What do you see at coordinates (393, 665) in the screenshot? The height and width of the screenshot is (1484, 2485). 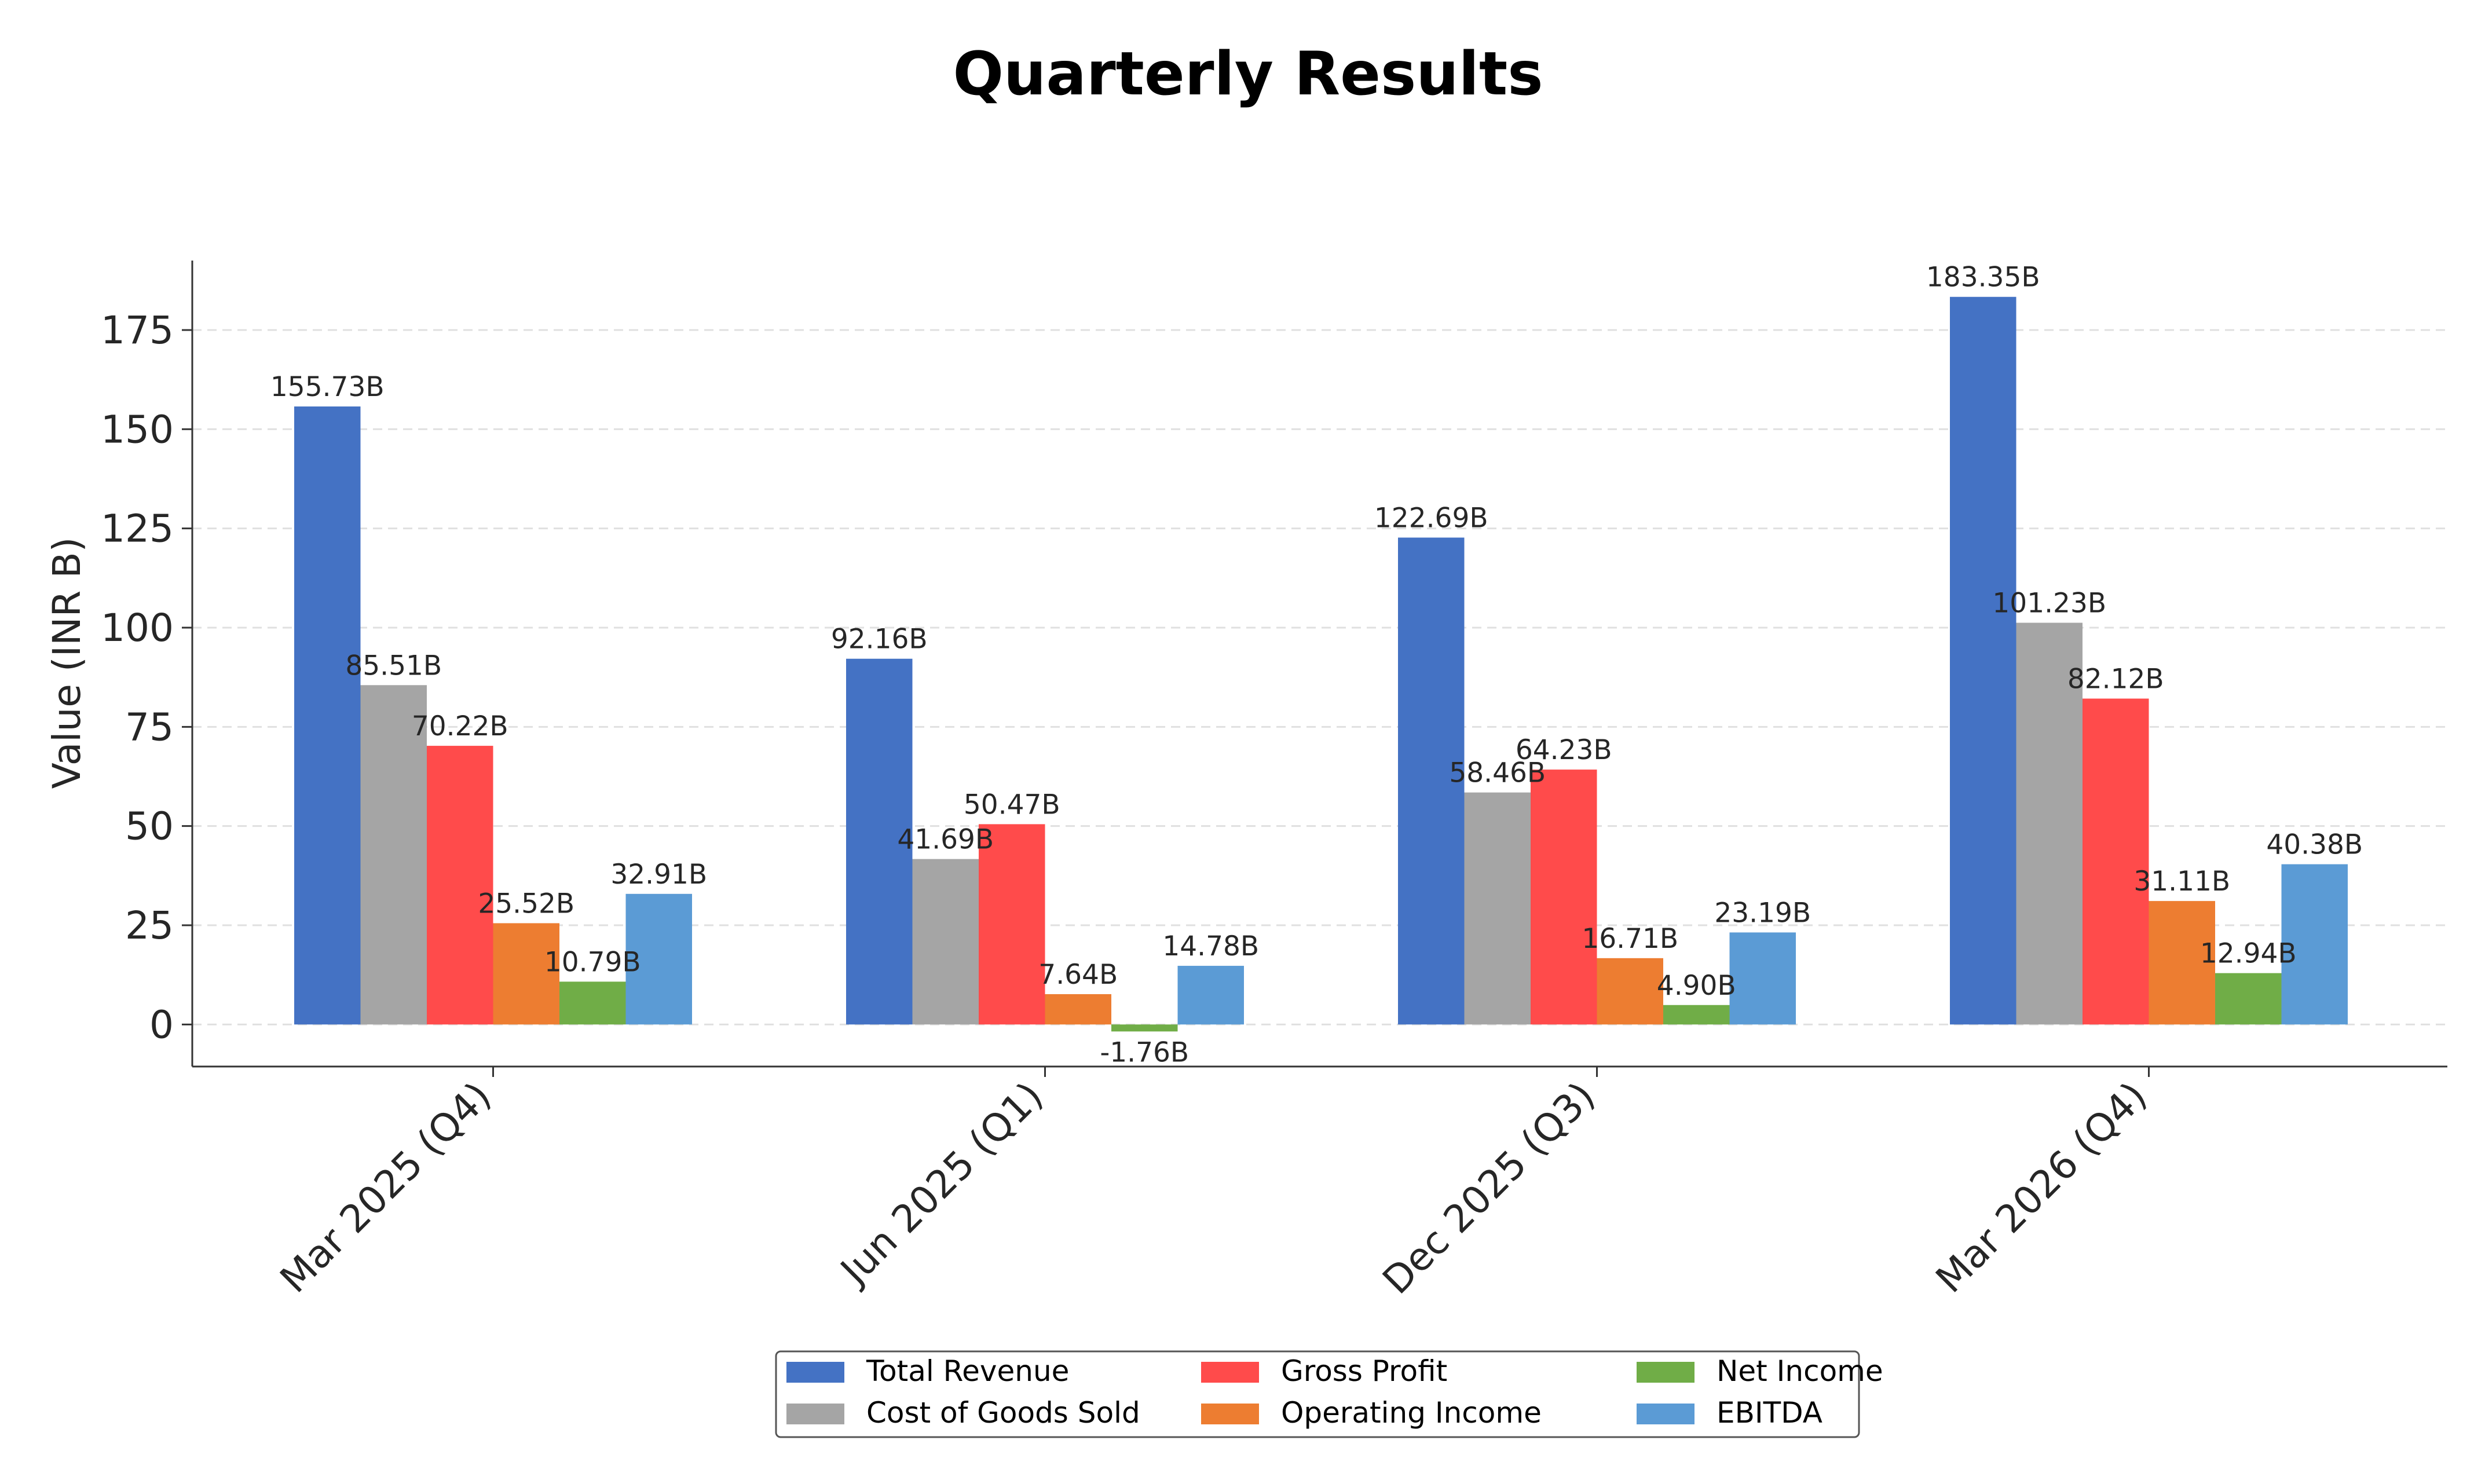 I see `bar-value-label: 85.51B` at bounding box center [393, 665].